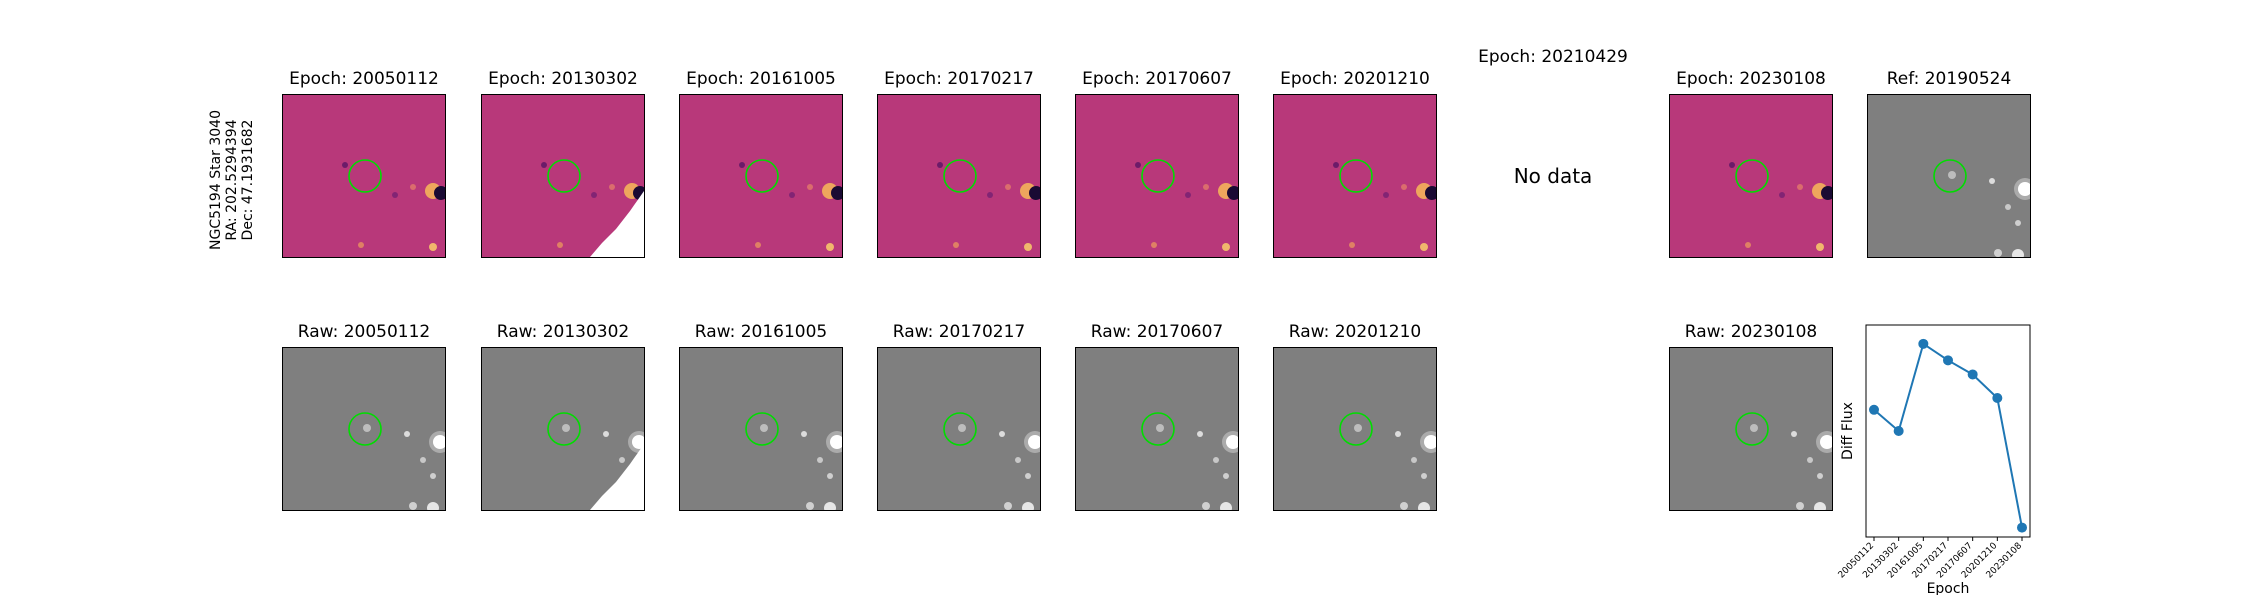 This screenshot has width=2250, height=600. I want to click on panel-title: Raw: 20201210, so click(1355, 332).